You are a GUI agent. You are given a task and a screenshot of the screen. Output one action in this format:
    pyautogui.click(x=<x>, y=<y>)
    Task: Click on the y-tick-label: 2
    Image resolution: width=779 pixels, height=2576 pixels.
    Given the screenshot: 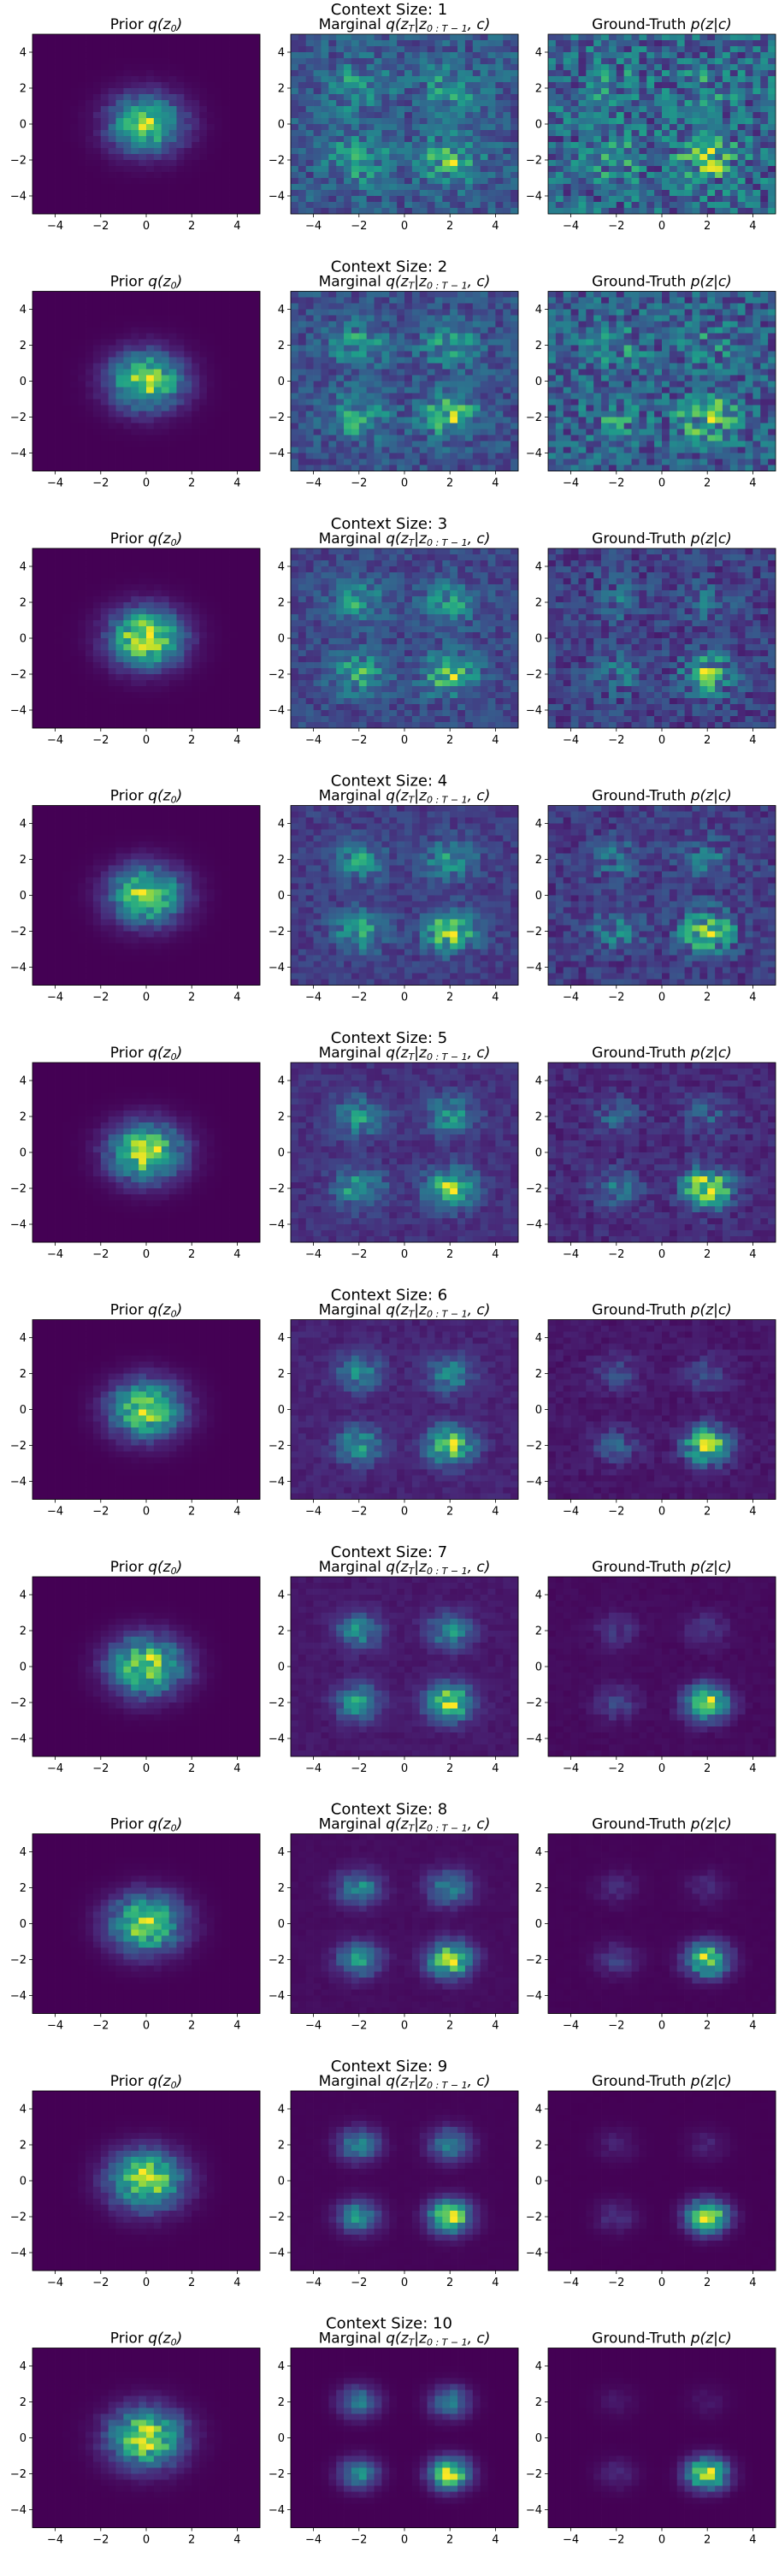 What is the action you would take?
    pyautogui.click(x=538, y=89)
    